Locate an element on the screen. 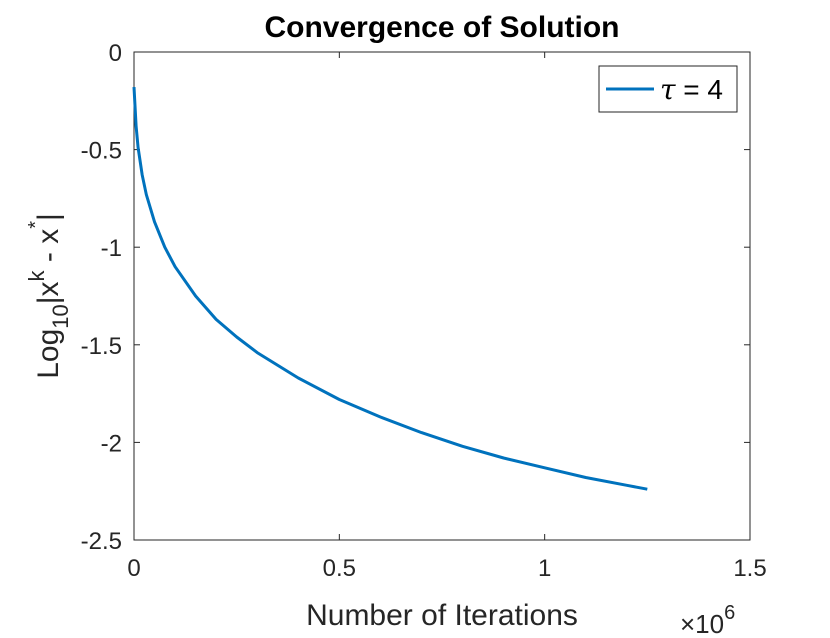 This screenshot has height=638, width=830. y-tick-label: -2 is located at coordinates (111, 443).